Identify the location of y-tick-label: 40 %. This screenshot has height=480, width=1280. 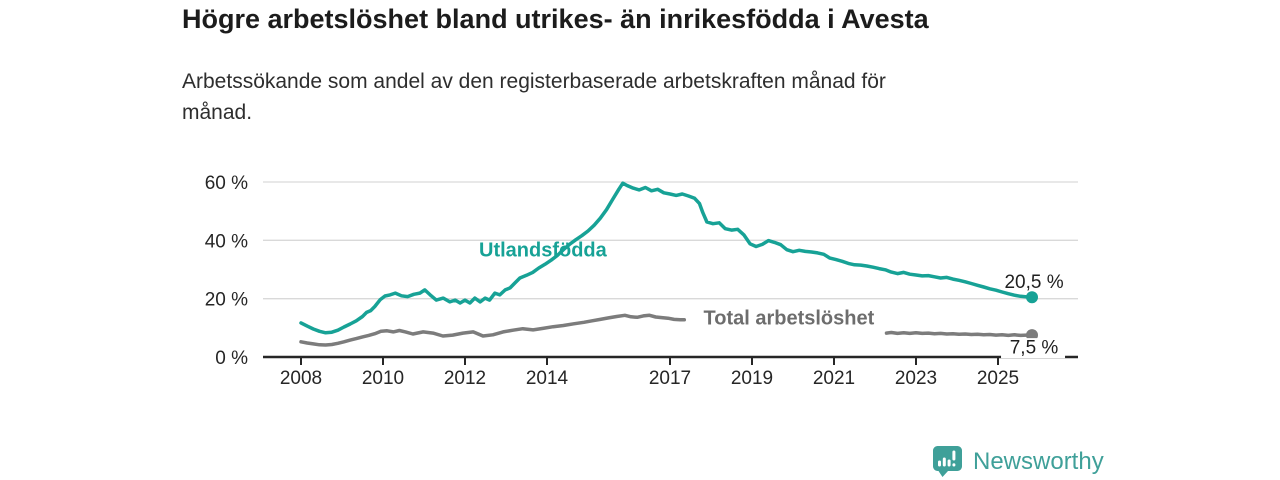
(226, 241).